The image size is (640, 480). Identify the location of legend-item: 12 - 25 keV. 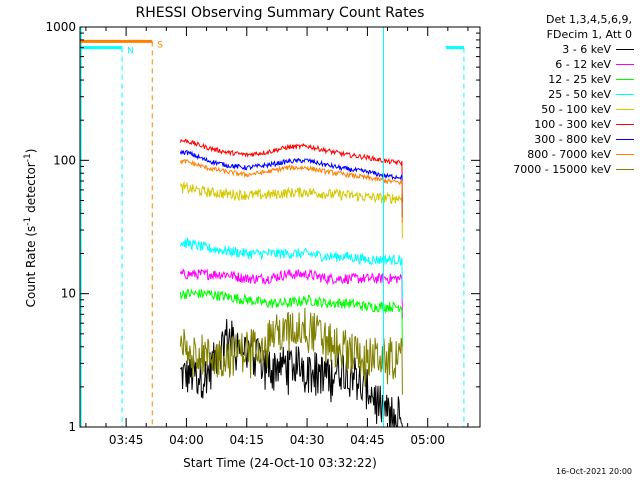
(554, 79).